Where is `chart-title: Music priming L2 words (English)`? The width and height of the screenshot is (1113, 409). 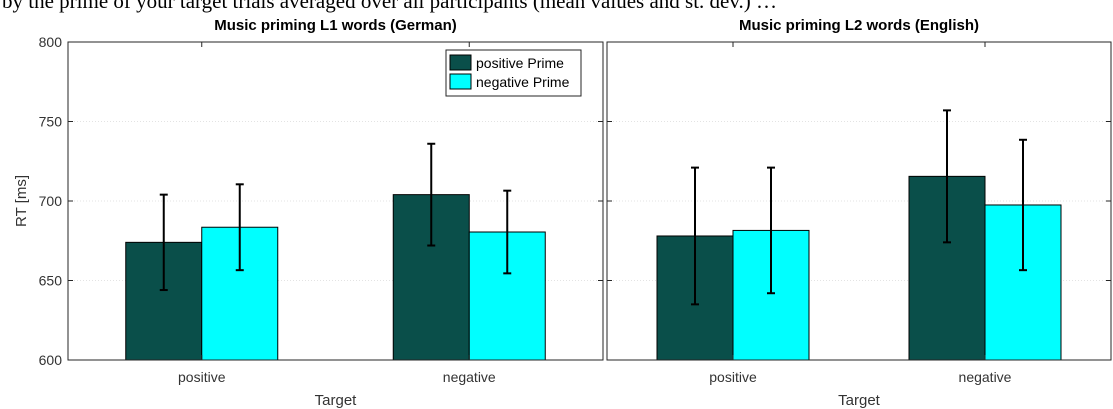
chart-title: Music priming L2 words (English) is located at coordinates (859, 25).